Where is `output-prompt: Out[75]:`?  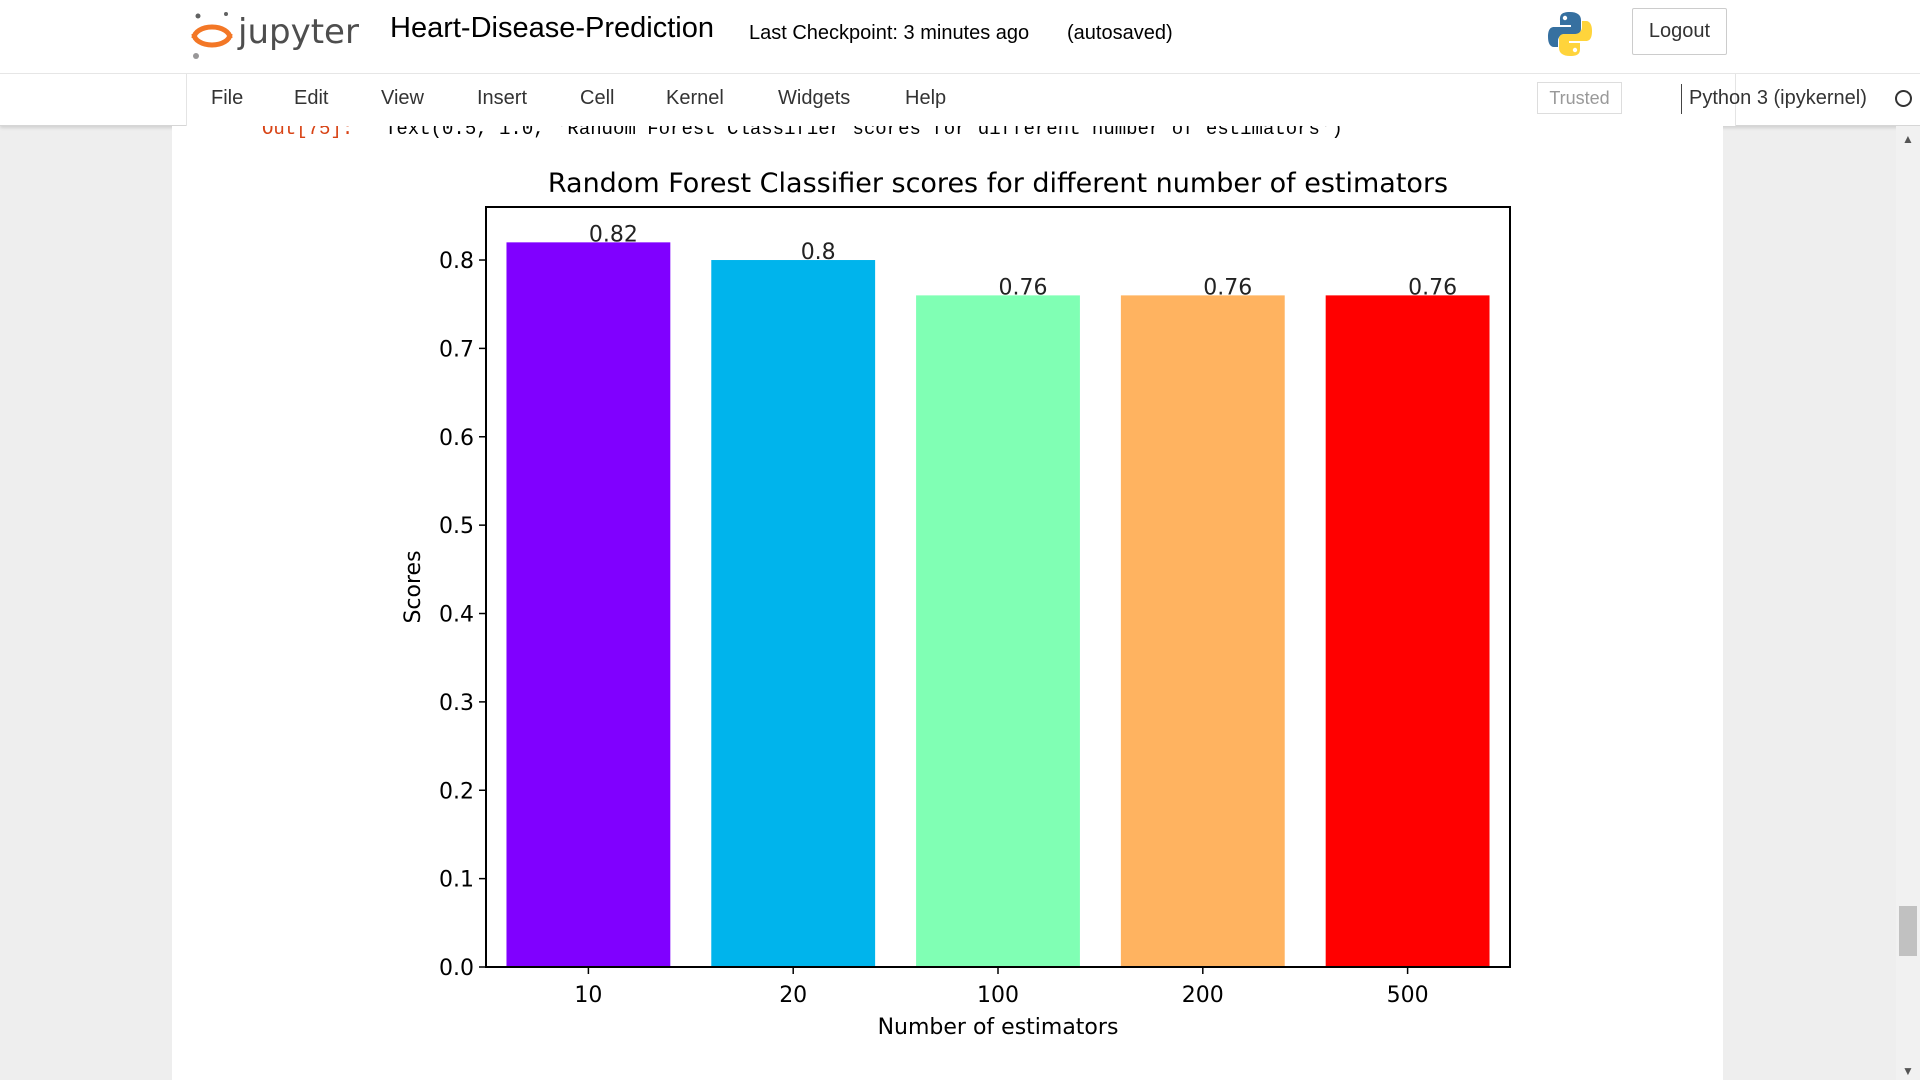 output-prompt: Out[75]: is located at coordinates (308, 133).